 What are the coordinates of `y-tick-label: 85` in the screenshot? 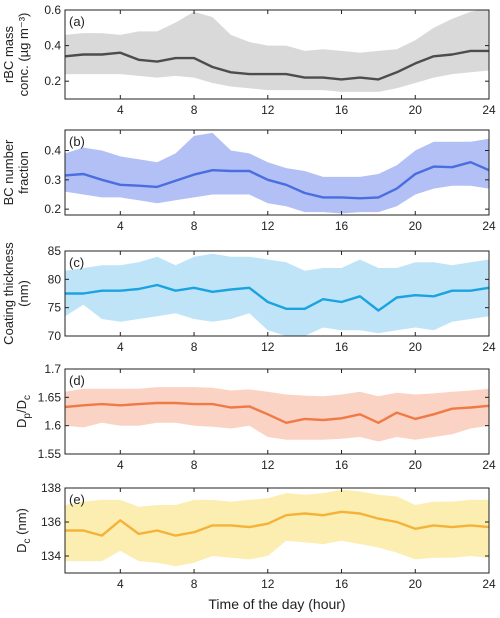 It's located at (55, 251).